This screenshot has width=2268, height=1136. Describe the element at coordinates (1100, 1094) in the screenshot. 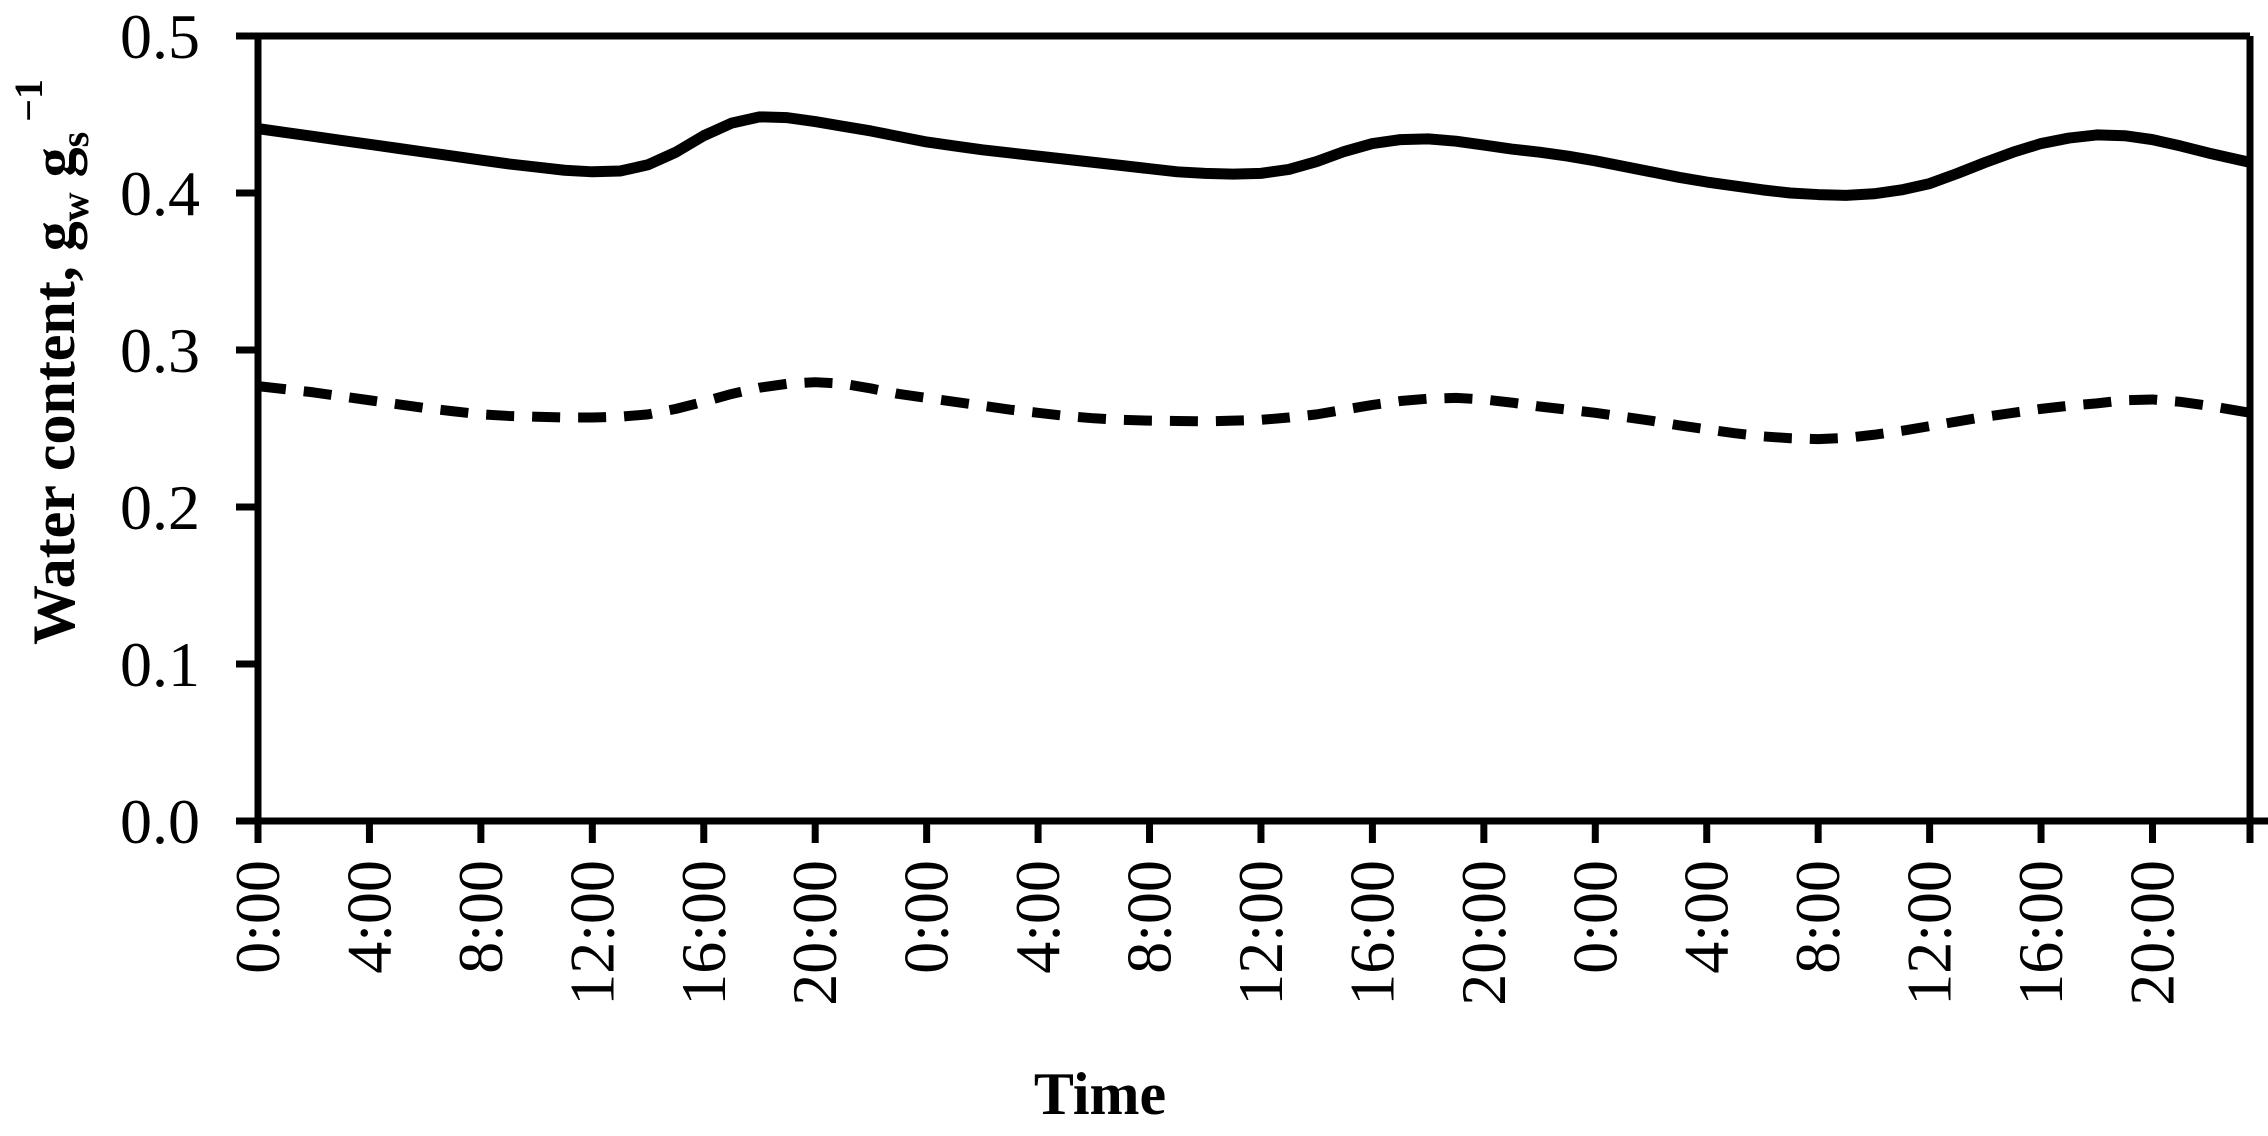

I see `x-axis-title: Time` at that location.